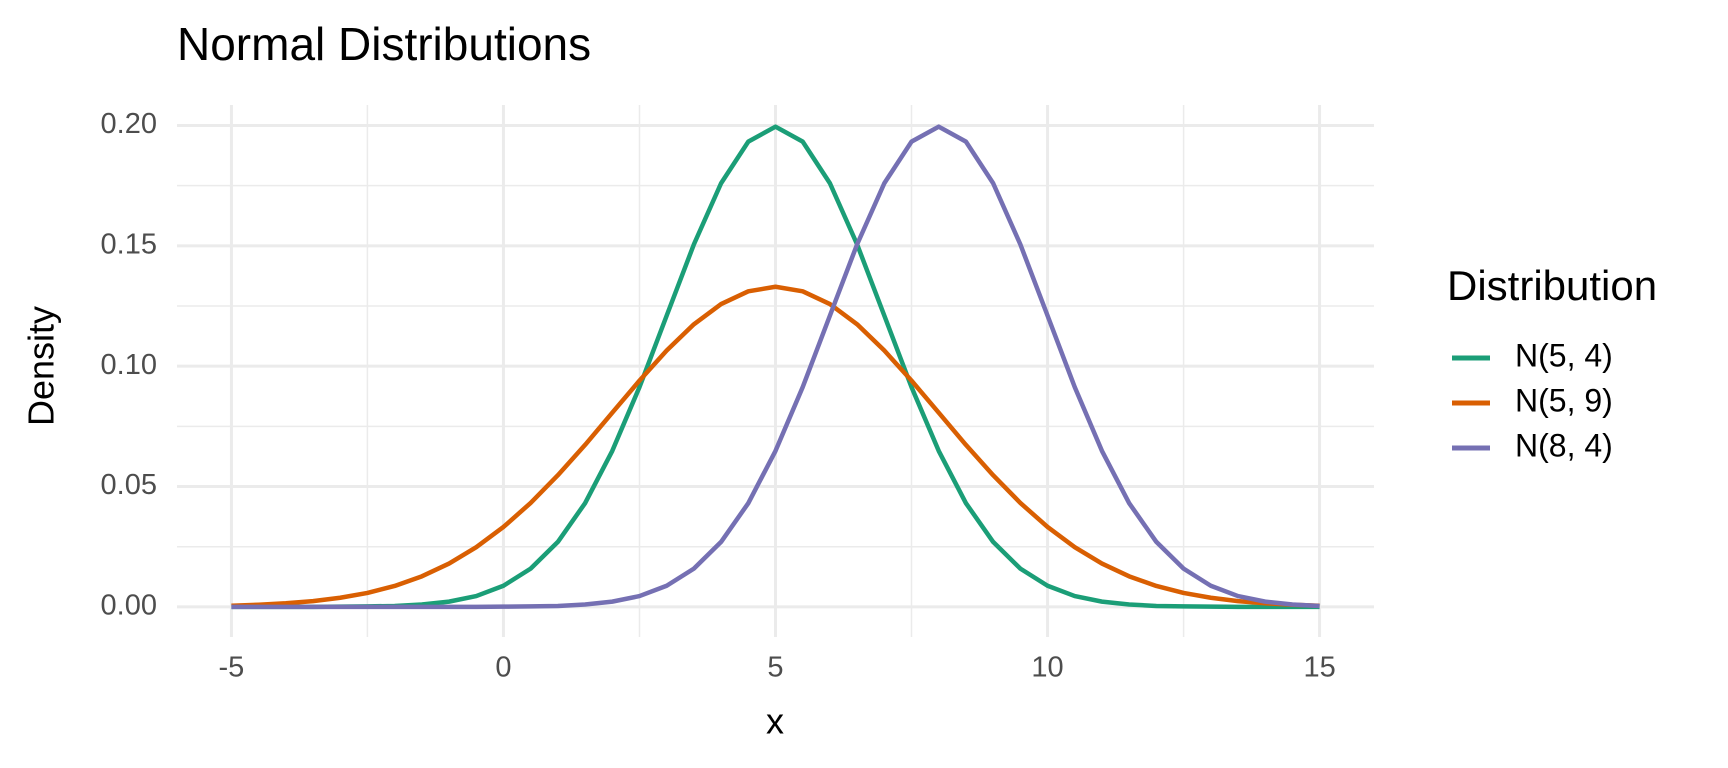 Image resolution: width=1728 pixels, height=768 pixels. I want to click on x-tick-label: 5, so click(775, 668).